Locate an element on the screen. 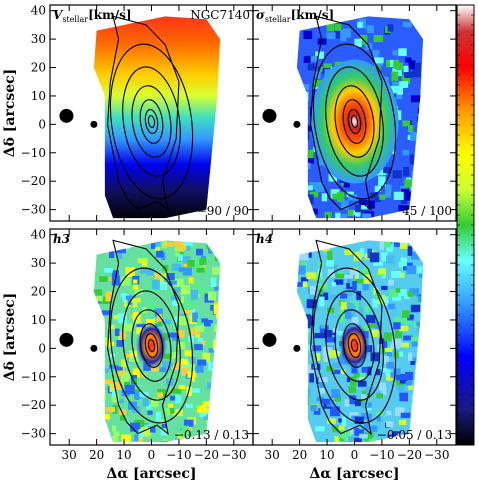  h3-contours is located at coordinates (150, 337).